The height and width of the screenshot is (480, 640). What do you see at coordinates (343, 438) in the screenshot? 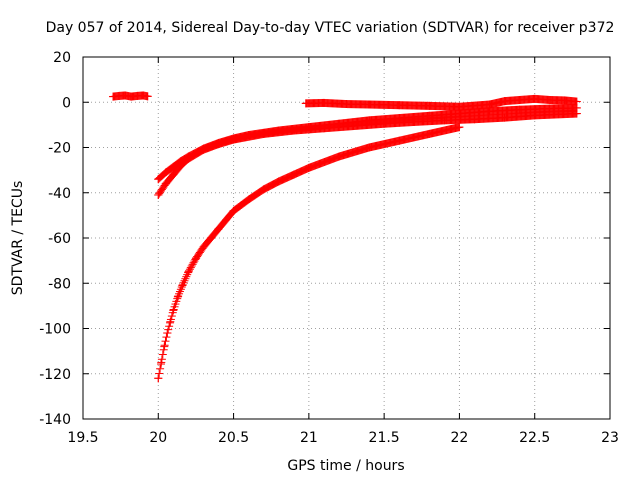
I see `x-tick-labels: 19.5 20 20.5 21 21.5 22 22.5 23` at bounding box center [343, 438].